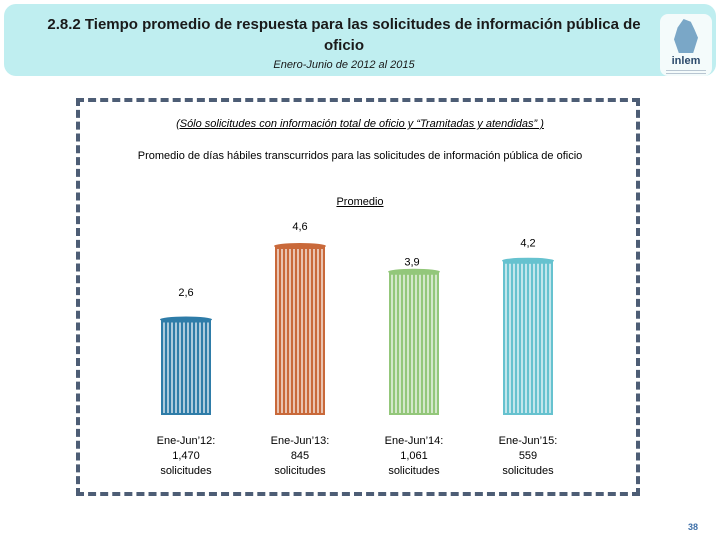 Image resolution: width=720 pixels, height=540 pixels. What do you see at coordinates (686, 61) in the screenshot?
I see `logo-text: inlem` at bounding box center [686, 61].